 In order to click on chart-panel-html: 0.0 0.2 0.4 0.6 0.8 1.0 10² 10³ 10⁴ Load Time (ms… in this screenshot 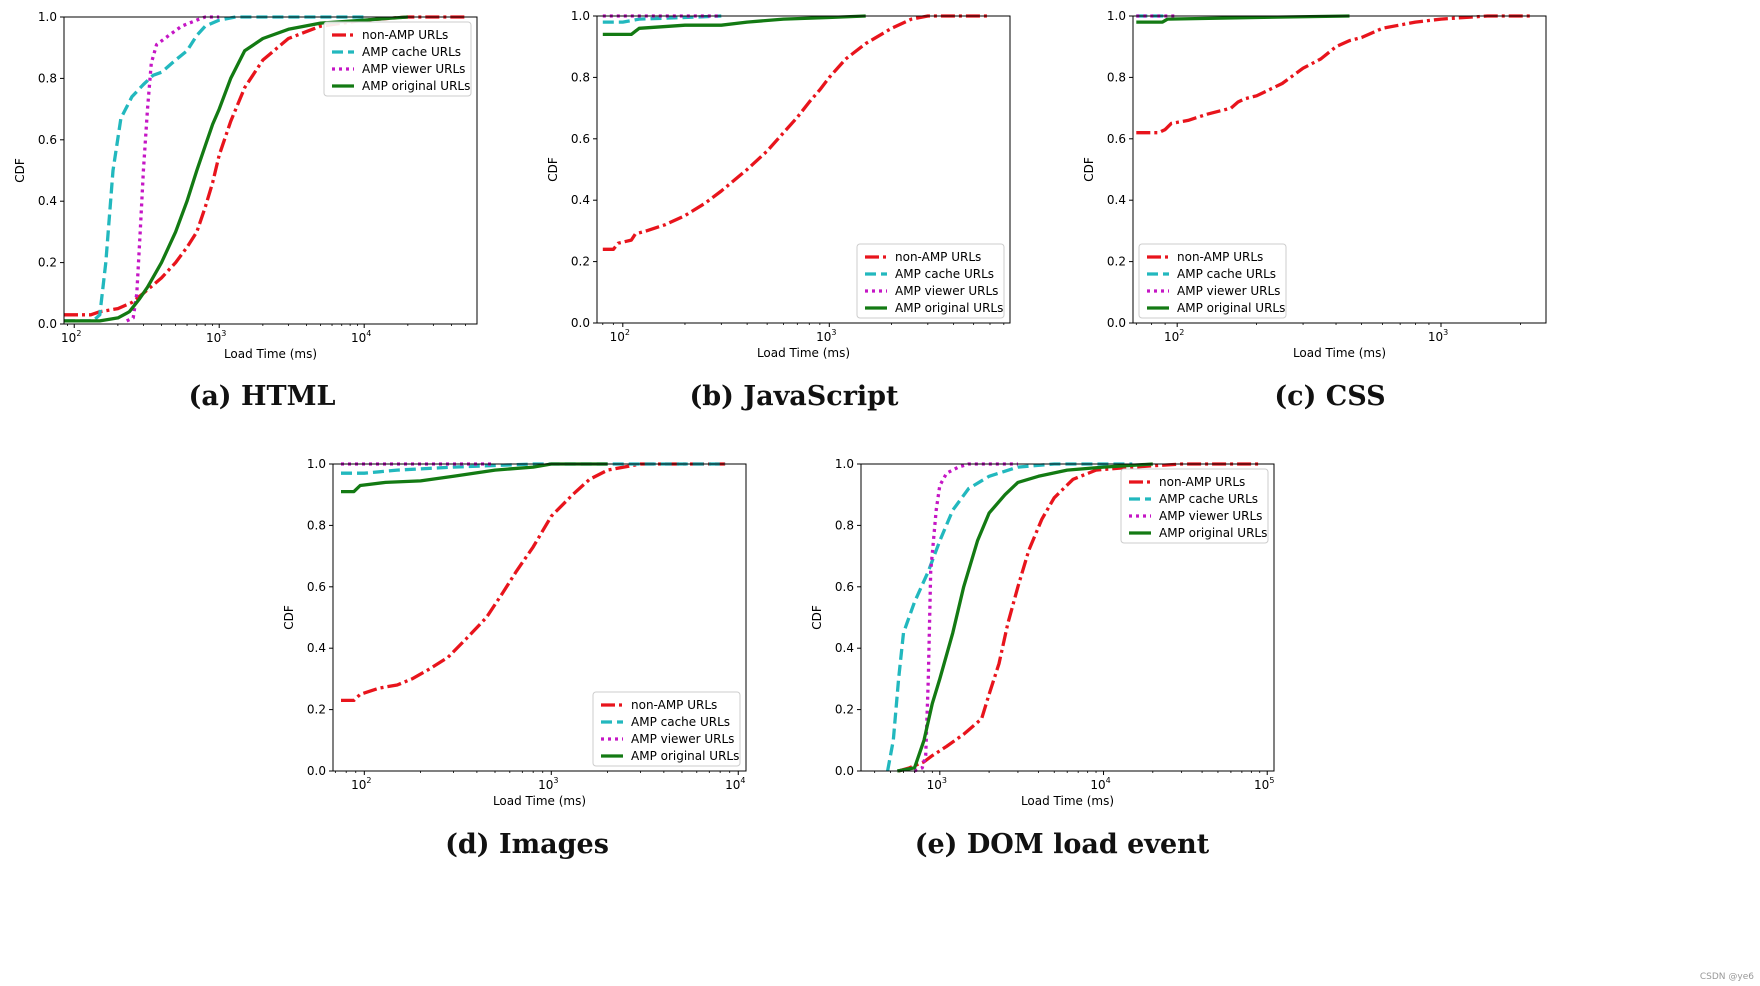, I will do `click(250, 187)`.